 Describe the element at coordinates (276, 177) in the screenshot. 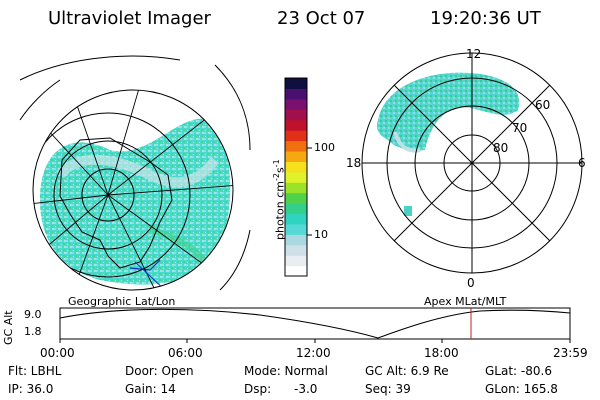

I see `colorbar-label-exp1: -2` at that location.